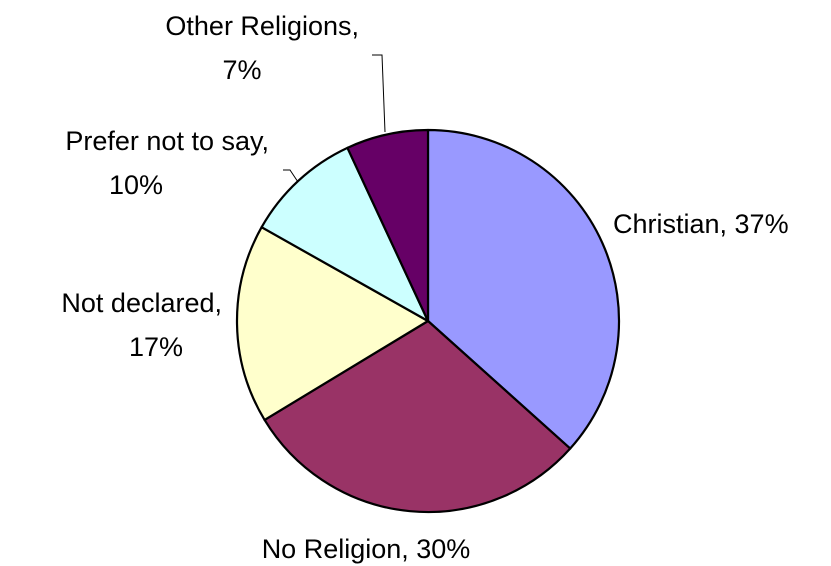  Describe the element at coordinates (334, 118) in the screenshot. I see `leader-lines` at that location.